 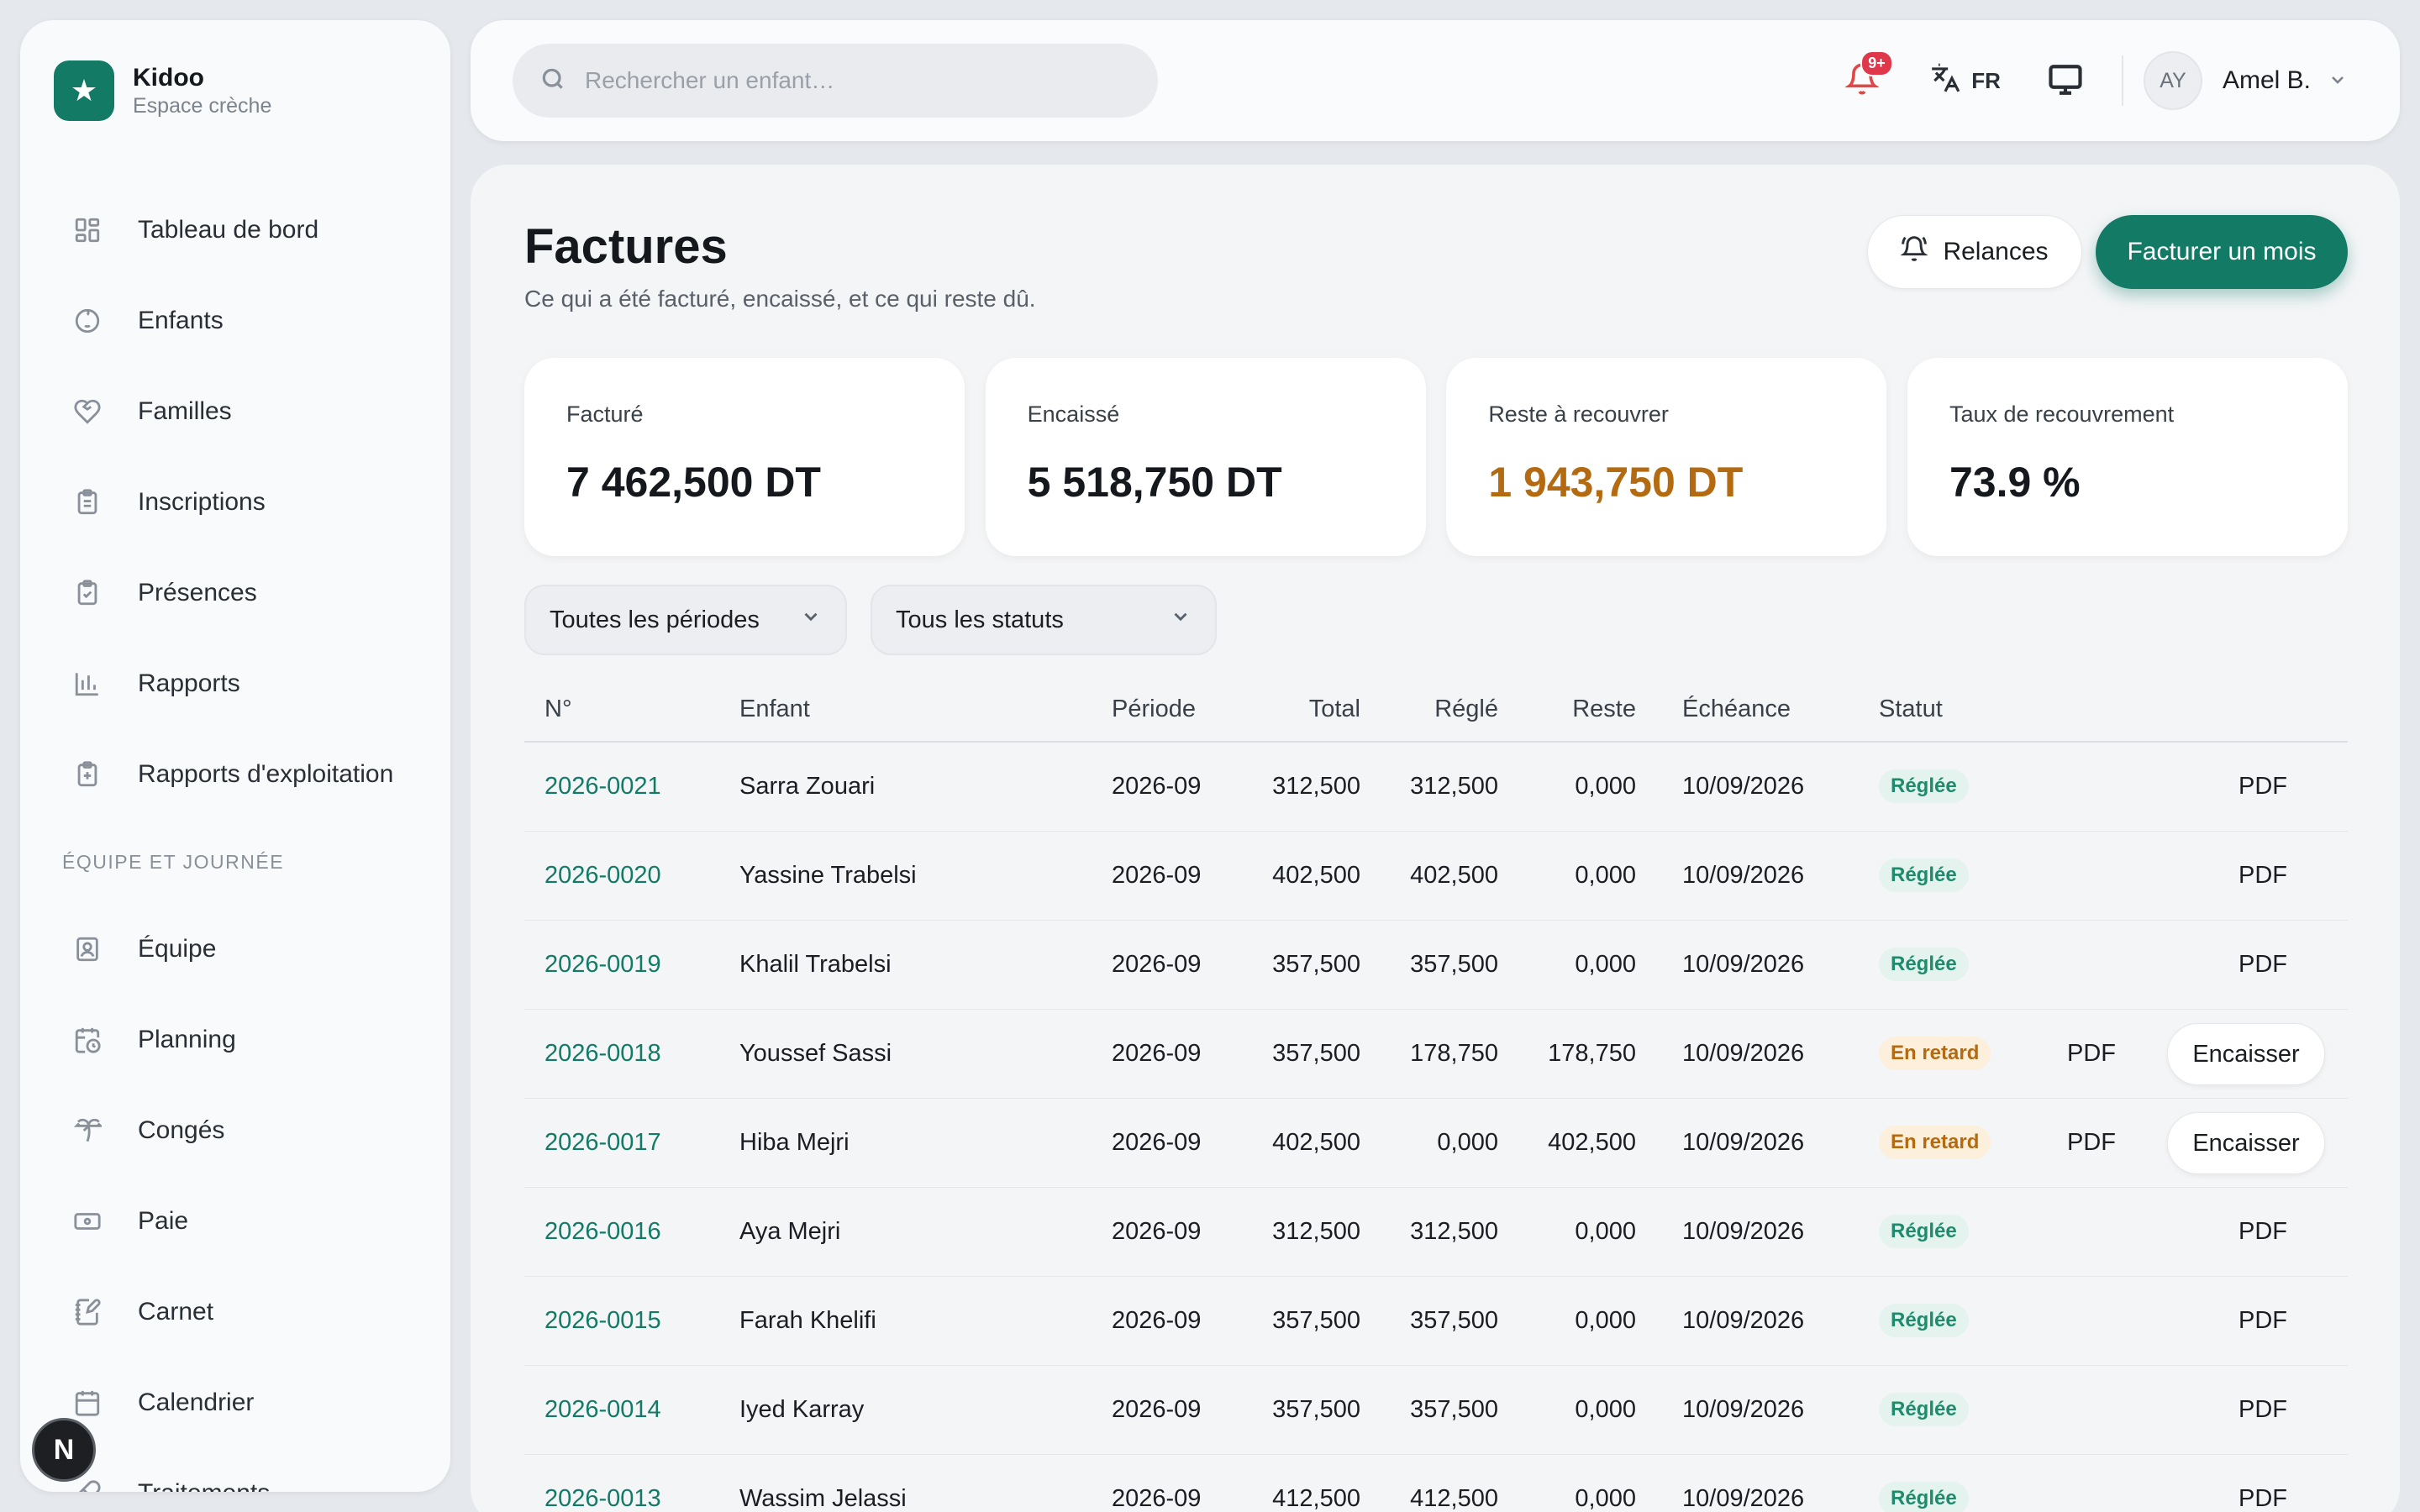 I want to click on sidebar-item-paie: Paie, so click(x=235, y=1221).